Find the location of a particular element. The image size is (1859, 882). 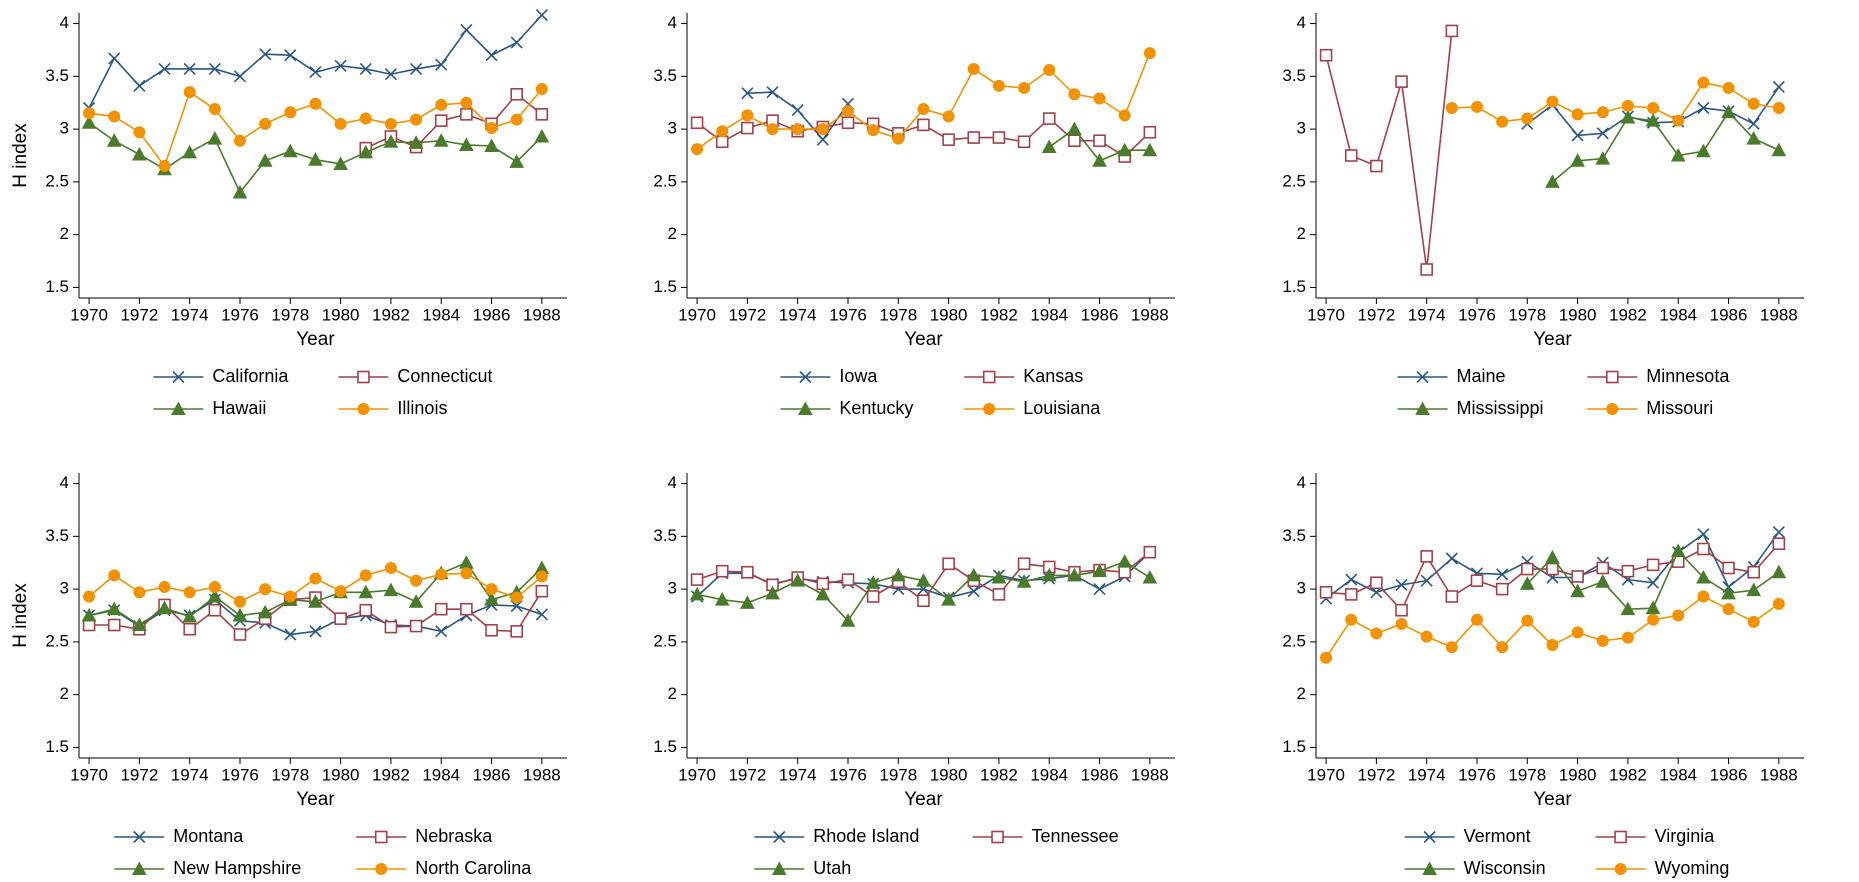

legend-label: Connecticut is located at coordinates (444, 376).